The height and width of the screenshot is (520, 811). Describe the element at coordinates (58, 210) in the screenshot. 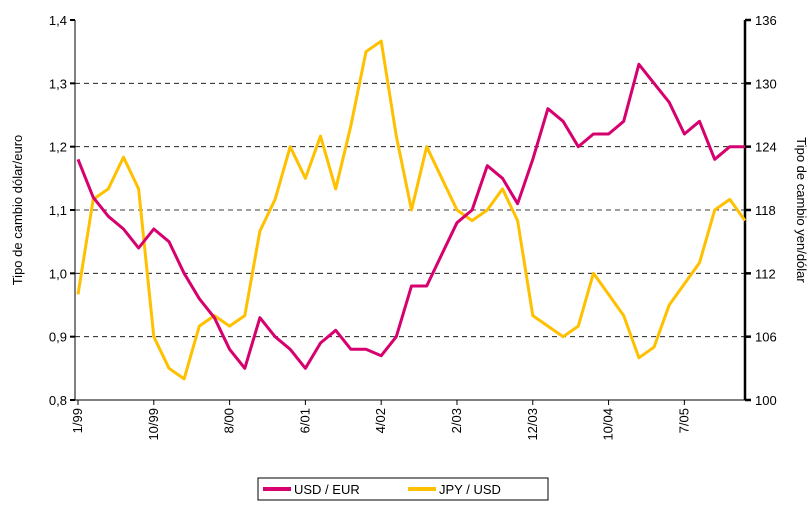

I see `y-tick-label: 1,1` at that location.